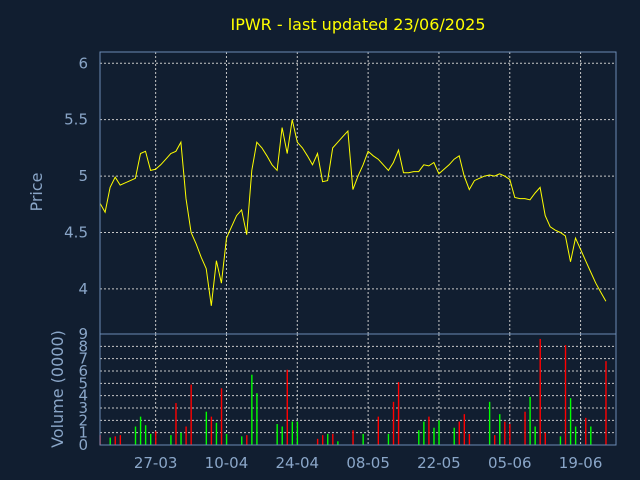  I want to click on price-tick-label: 5.5, so click(76, 120).